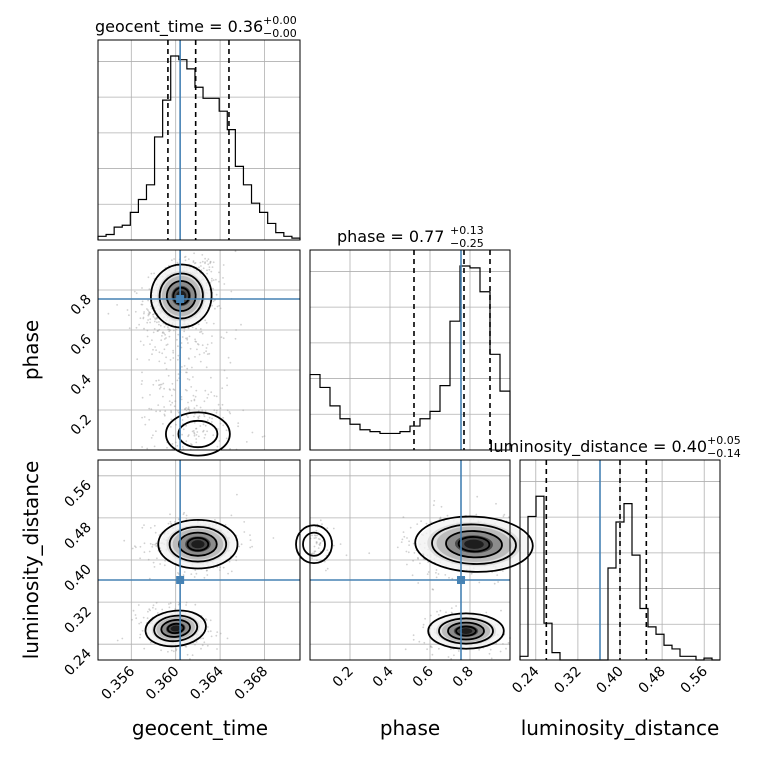 Image resolution: width=760 pixels, height=760 pixels. I want to click on ytick-label-phase: 0.2, so click(81, 425).